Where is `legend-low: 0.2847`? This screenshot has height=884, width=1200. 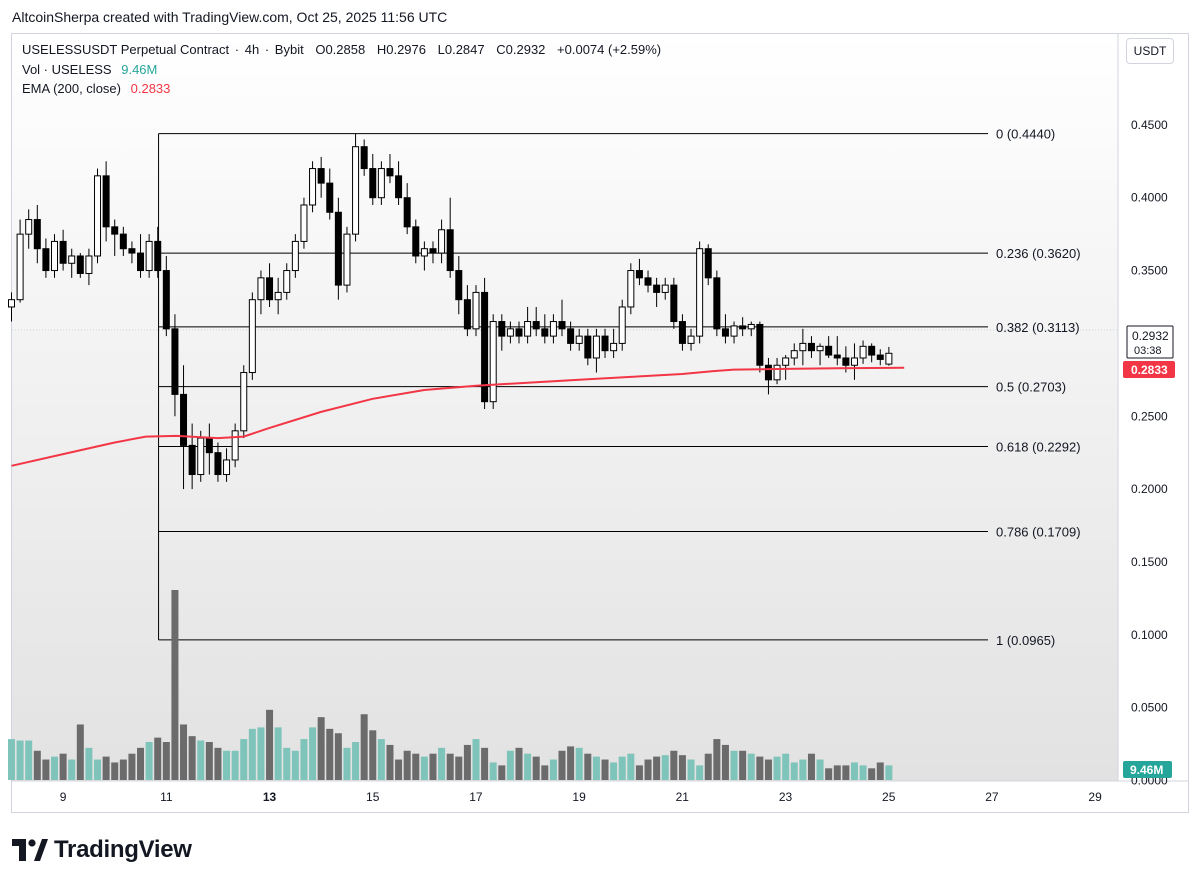 legend-low: 0.2847 is located at coordinates (464, 49).